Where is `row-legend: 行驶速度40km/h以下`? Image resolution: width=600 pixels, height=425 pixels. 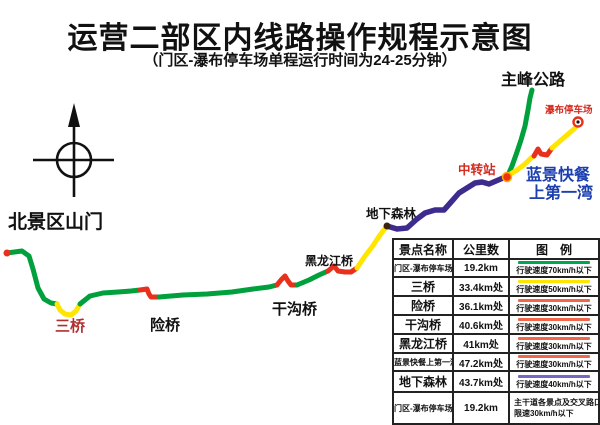
row-legend: 行驶速度40km/h以下 is located at coordinates (554, 381).